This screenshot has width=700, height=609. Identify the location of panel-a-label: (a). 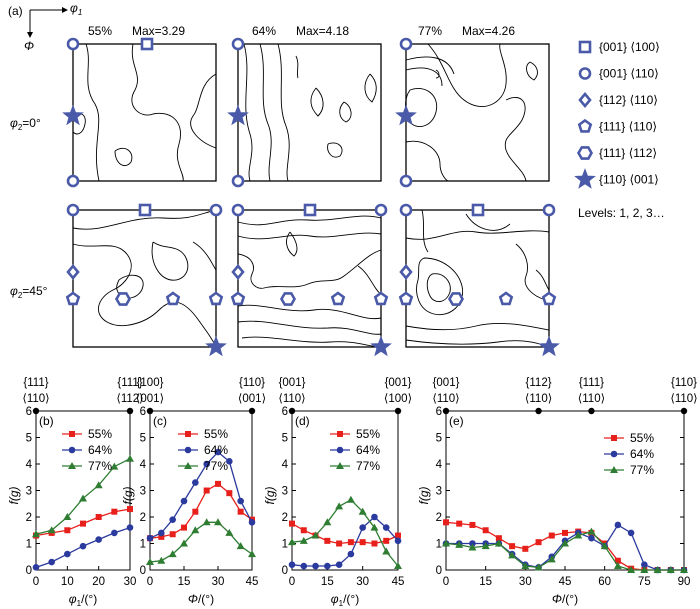
(15, 11).